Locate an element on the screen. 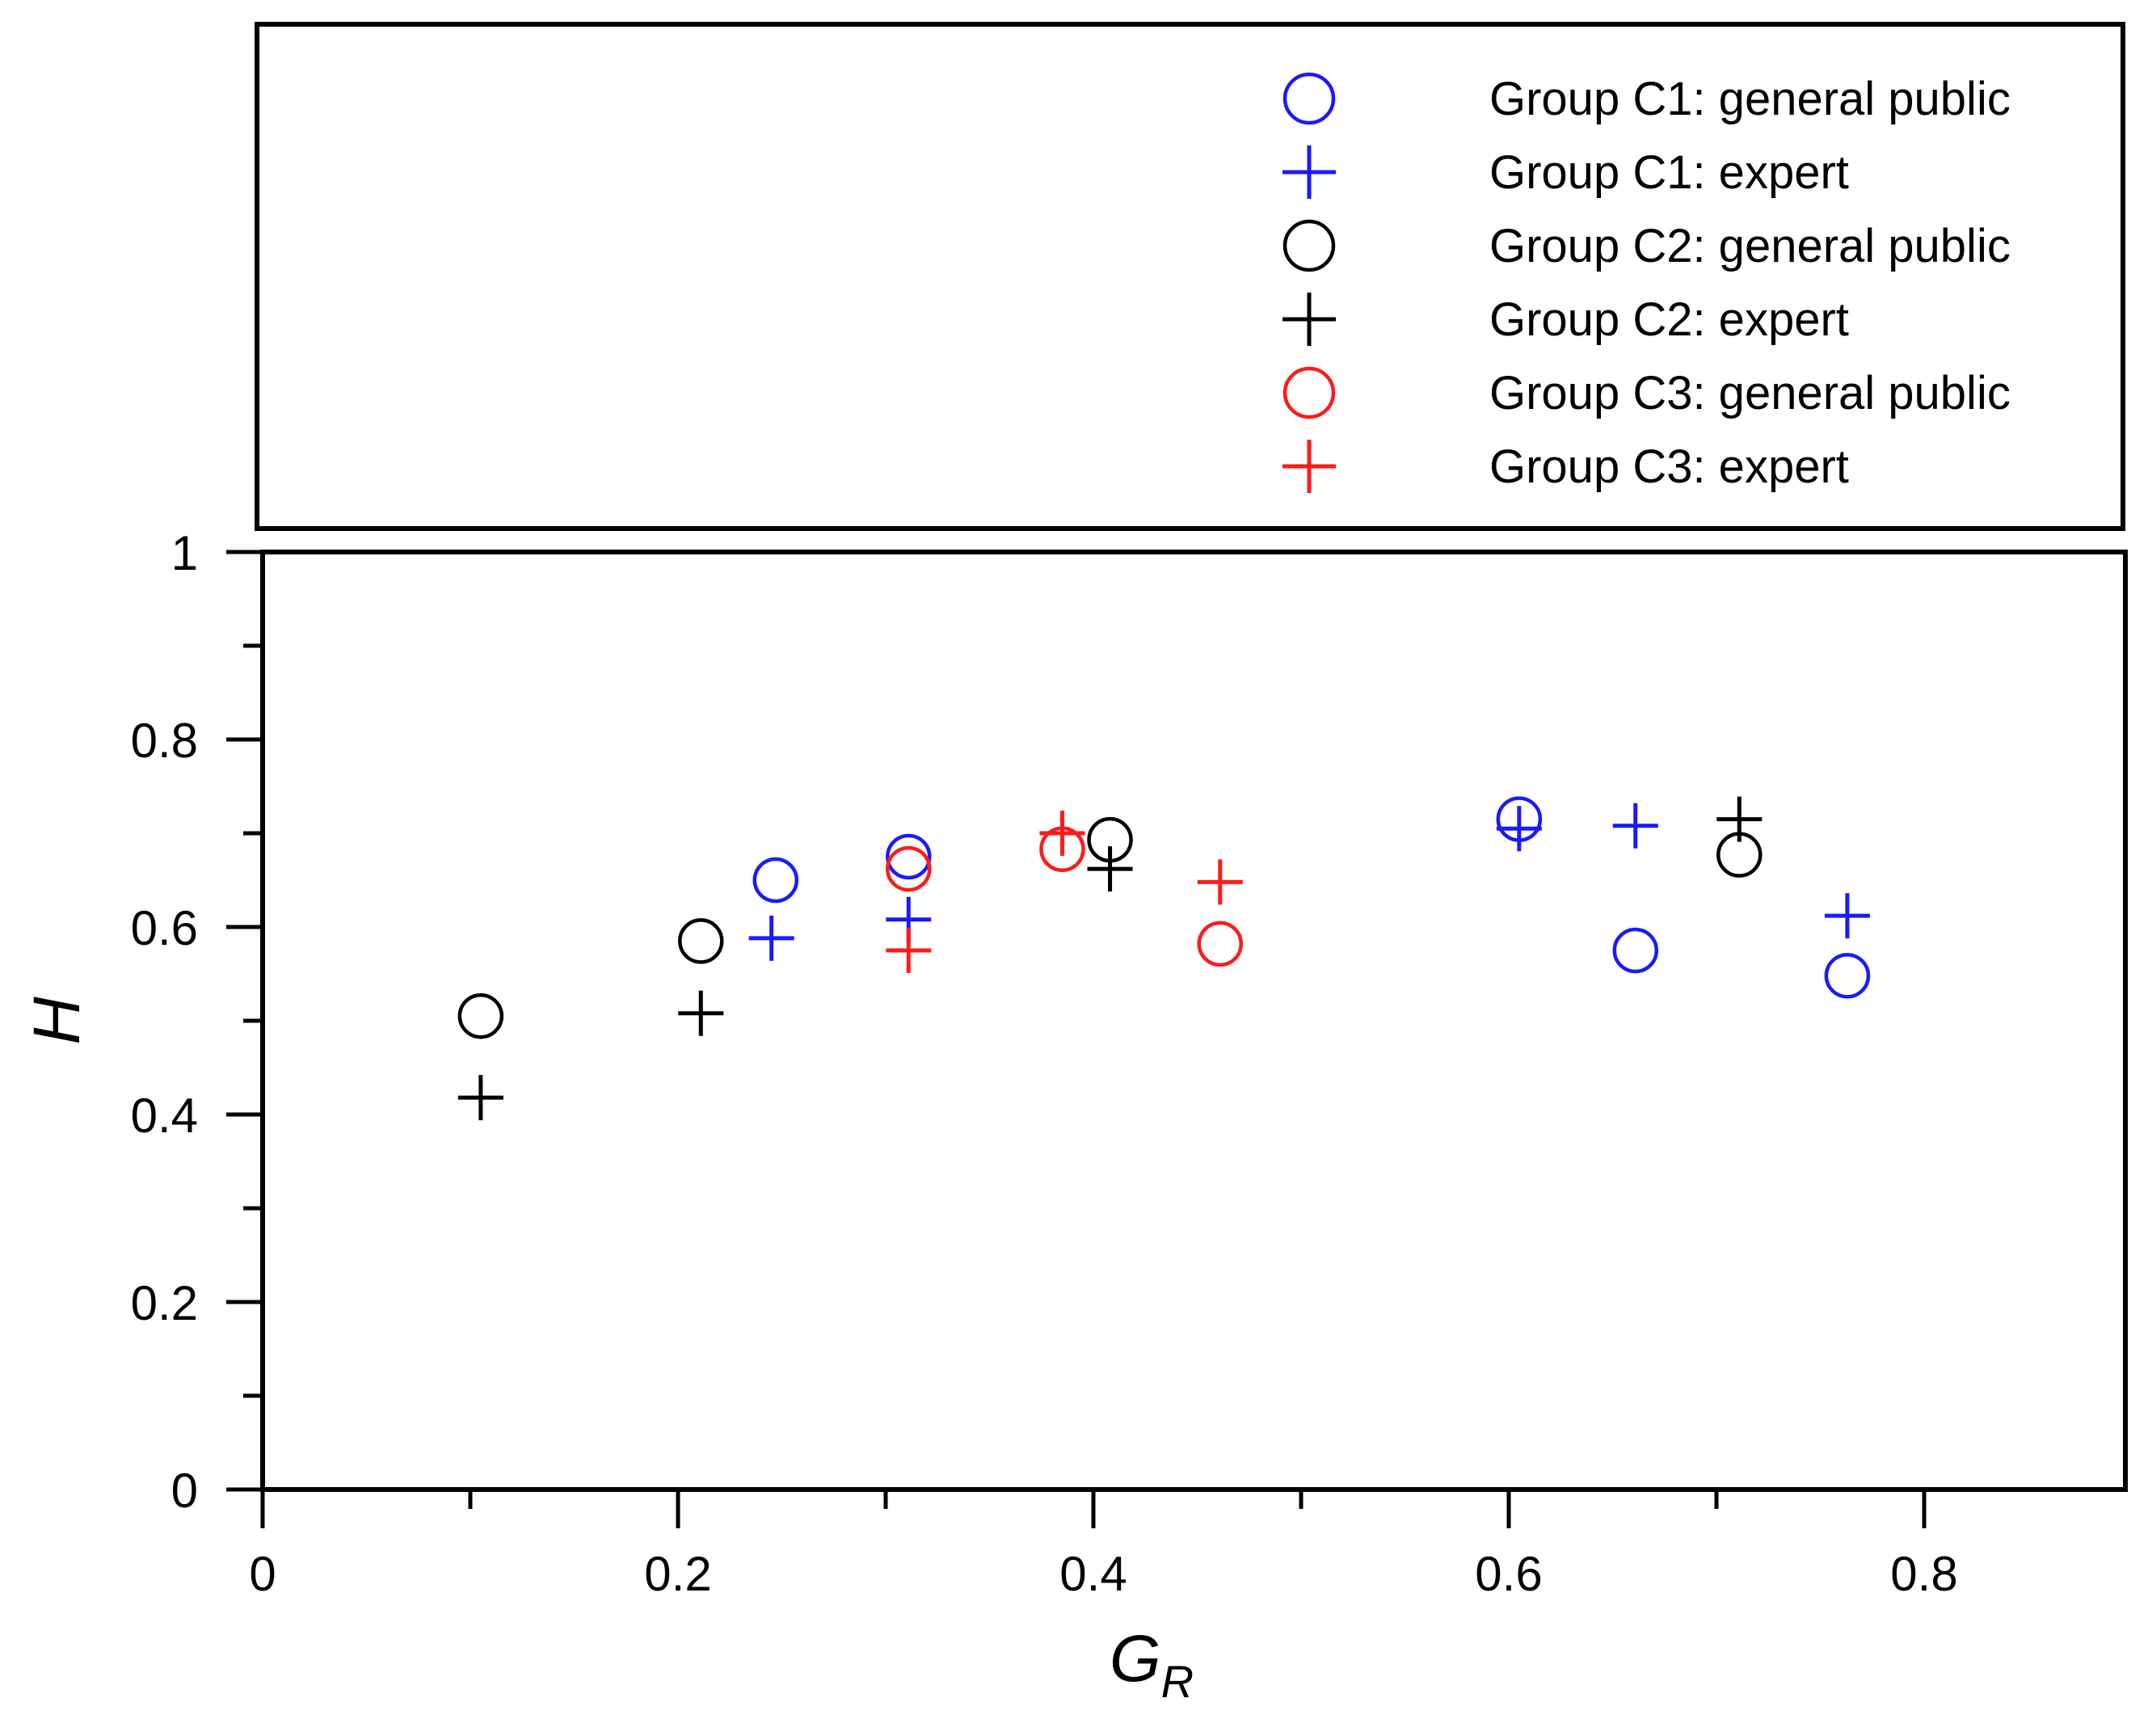 The height and width of the screenshot is (1736, 2148). x-tick-label: 0.4 is located at coordinates (1093, 1574).